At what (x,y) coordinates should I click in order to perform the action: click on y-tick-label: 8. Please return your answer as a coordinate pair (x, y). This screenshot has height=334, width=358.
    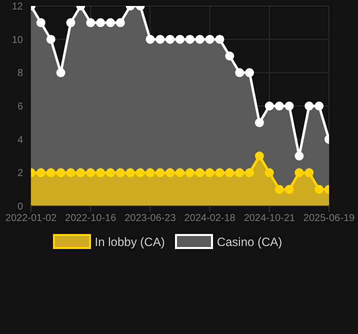
    Looking at the image, I should click on (20, 74).